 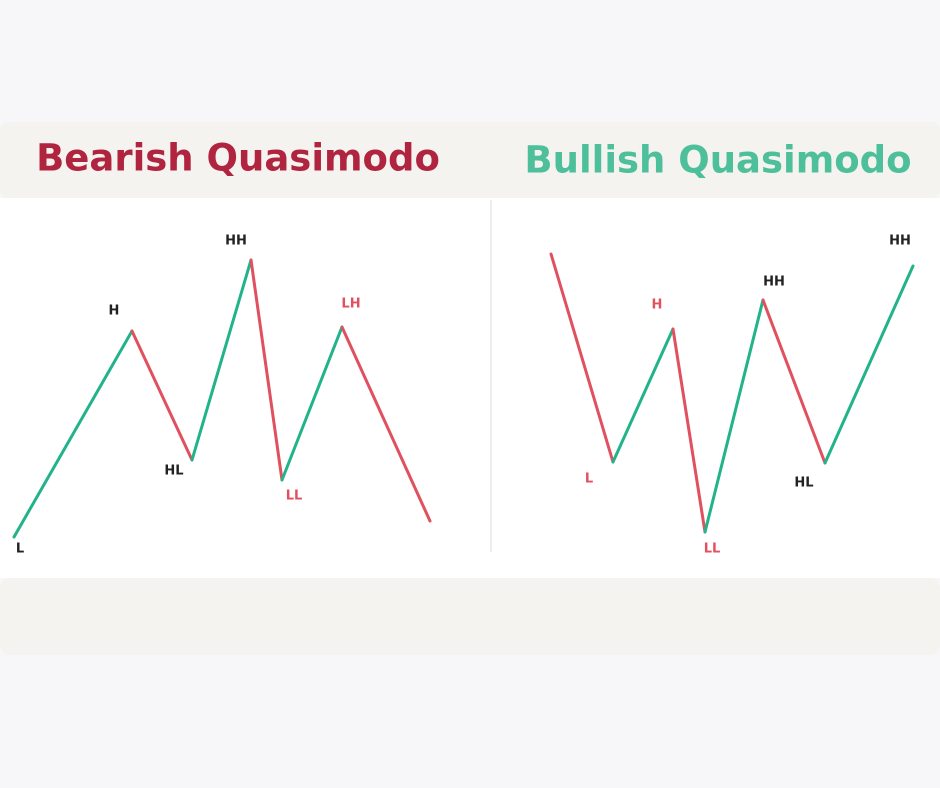 I want to click on title-band, so click(x=470, y=160).